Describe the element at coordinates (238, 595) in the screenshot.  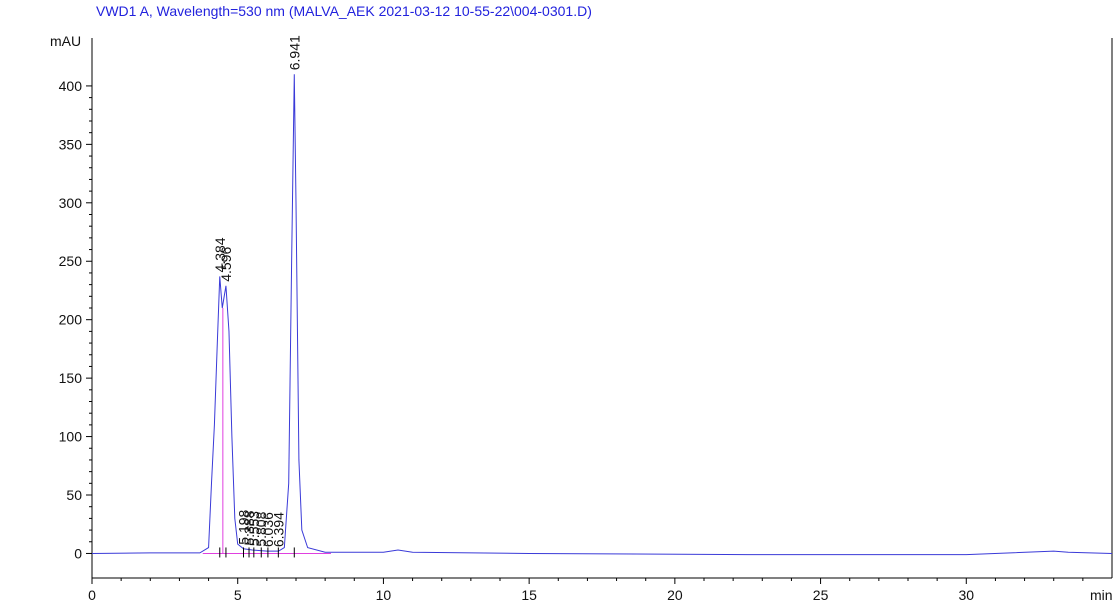
I see `x-tick-label: 5` at that location.